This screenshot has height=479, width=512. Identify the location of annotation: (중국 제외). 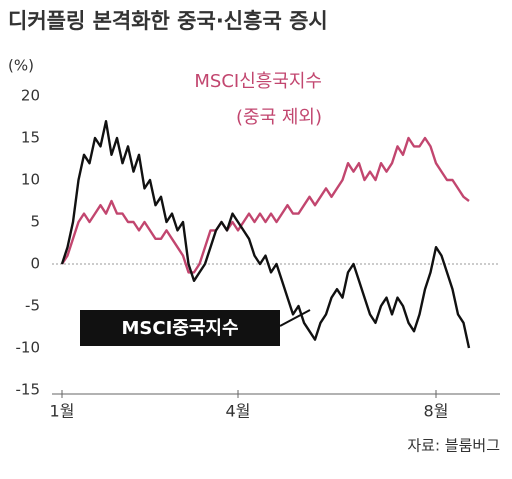
(279, 117).